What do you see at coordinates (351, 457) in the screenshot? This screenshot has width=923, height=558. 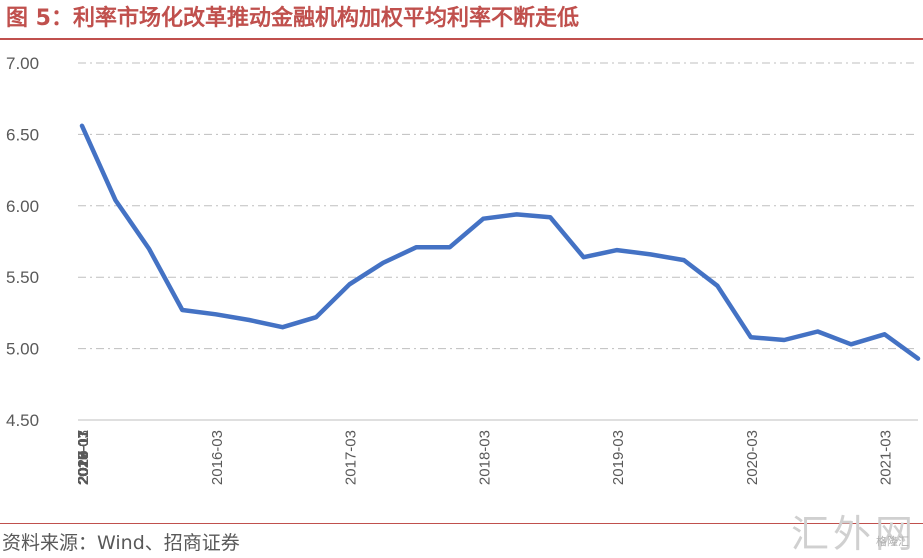 I see `x-tick-label-2017-03: 2017-03` at bounding box center [351, 457].